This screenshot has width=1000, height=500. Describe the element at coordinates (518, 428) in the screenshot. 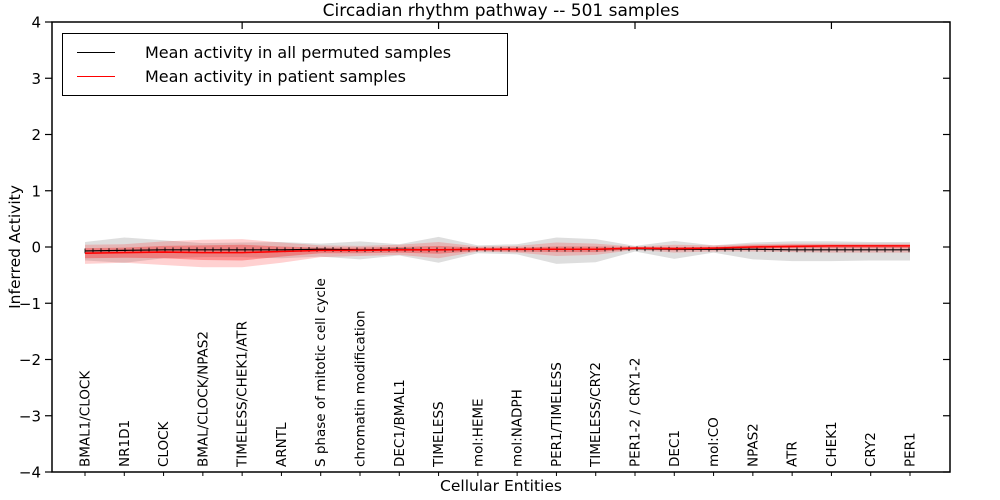

I see `x-tick-label: mol:NADPH` at that location.